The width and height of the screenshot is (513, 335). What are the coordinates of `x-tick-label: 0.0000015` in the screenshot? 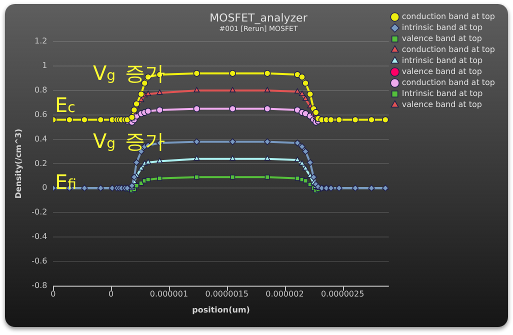 It's located at (226, 294).